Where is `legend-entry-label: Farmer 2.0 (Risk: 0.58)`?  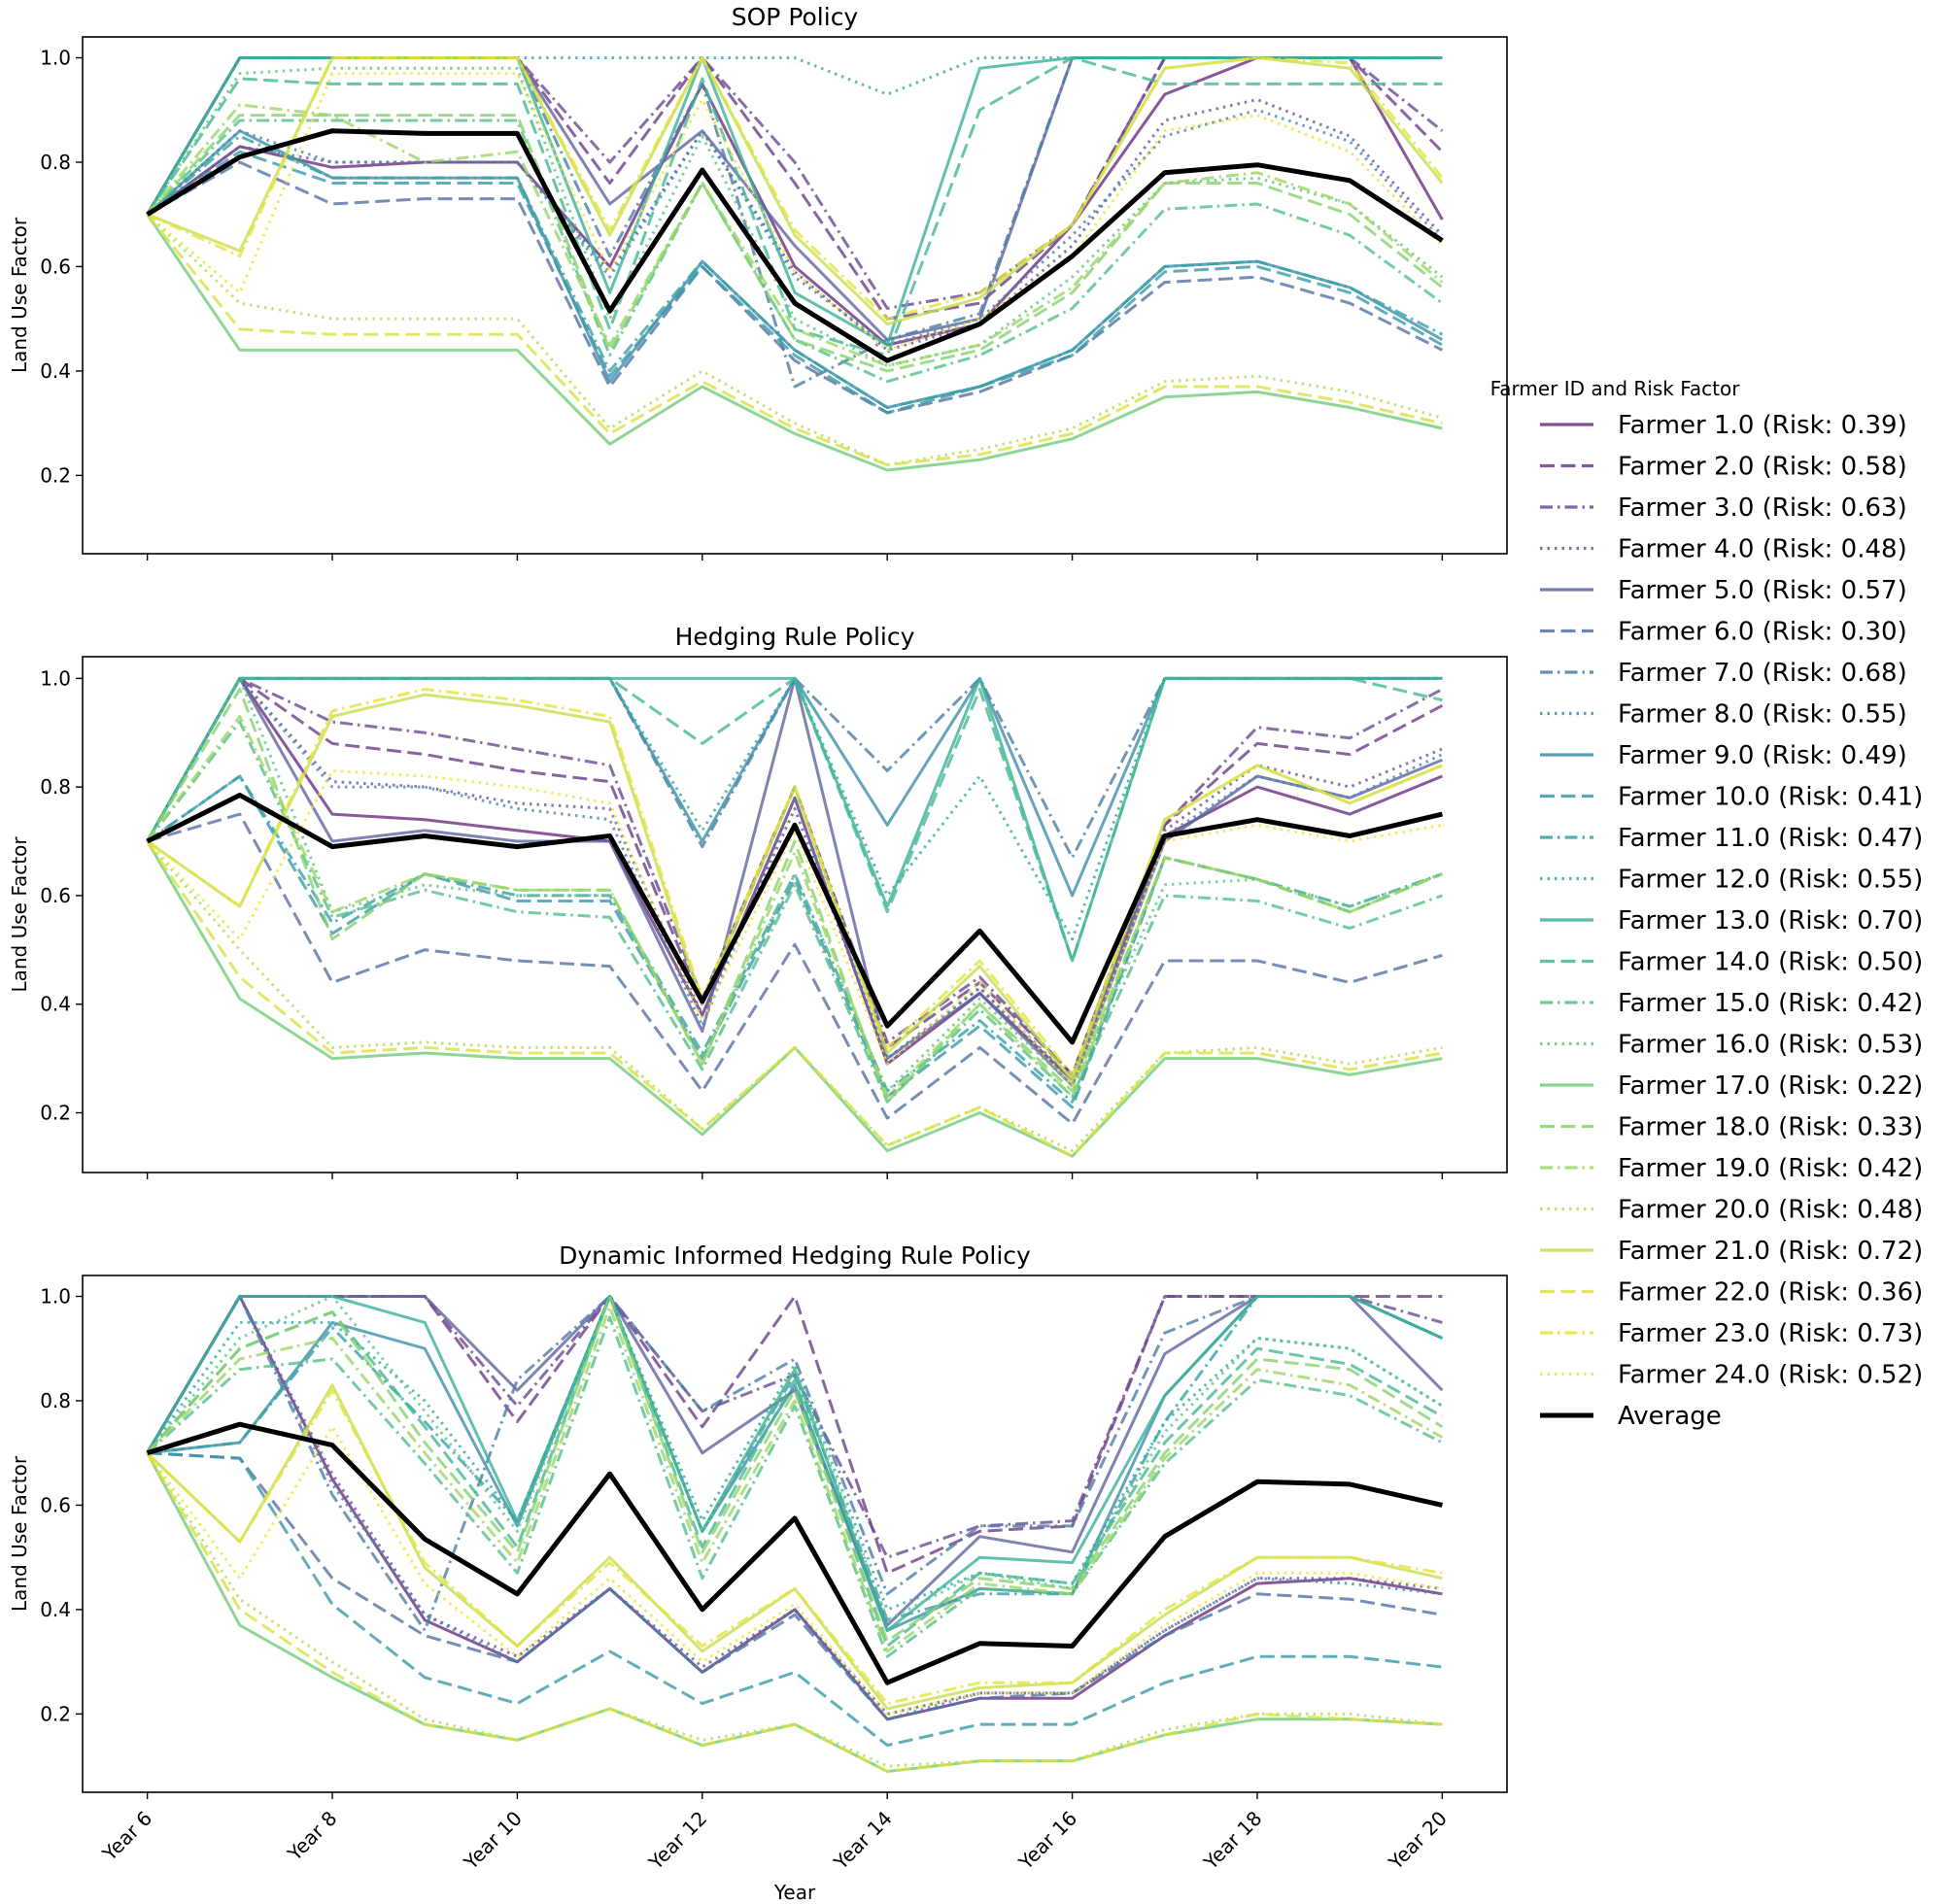
legend-entry-label: Farmer 2.0 (Risk: 0.58) is located at coordinates (1762, 467).